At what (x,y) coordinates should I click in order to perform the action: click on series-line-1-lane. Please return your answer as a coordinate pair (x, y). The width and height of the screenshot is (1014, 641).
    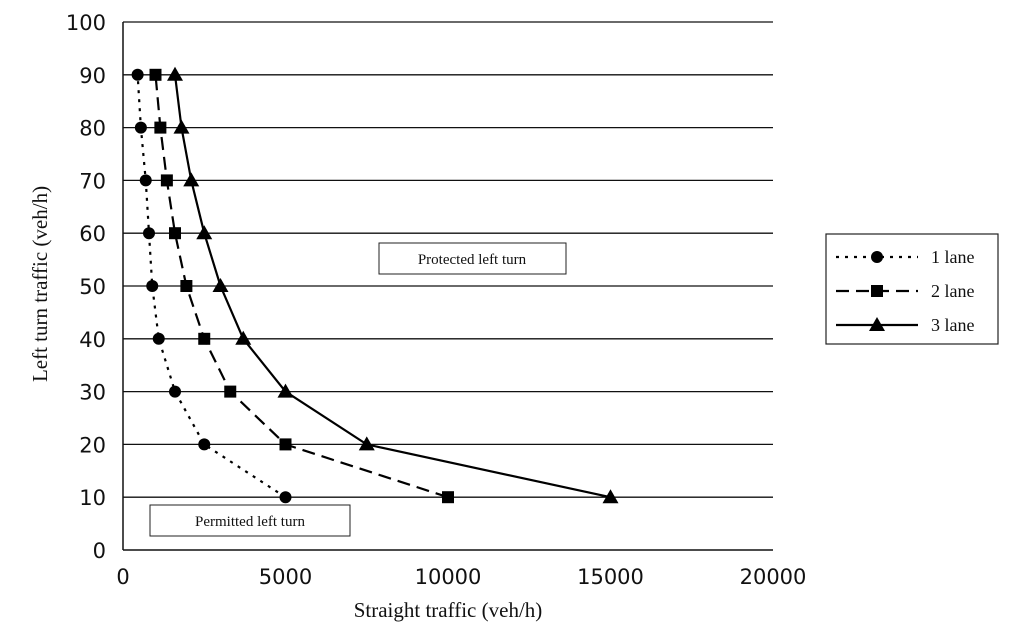
    Looking at the image, I should click on (211, 286).